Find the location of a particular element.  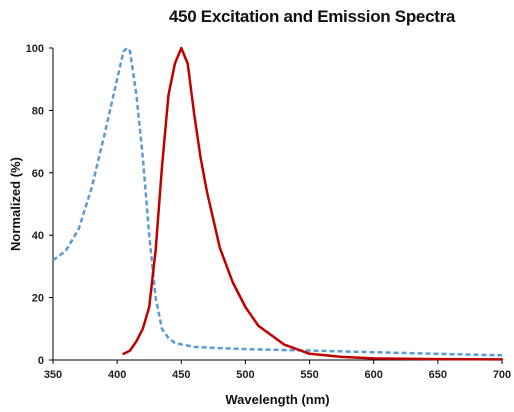

x-tick-label: 350 is located at coordinates (53, 375).